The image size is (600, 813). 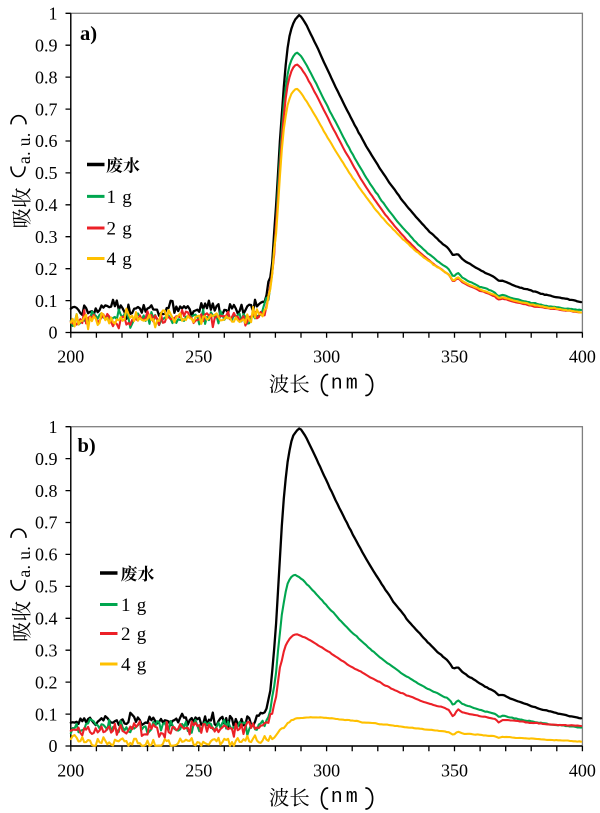 I want to click on svg-text: b), so click(x=87, y=446).